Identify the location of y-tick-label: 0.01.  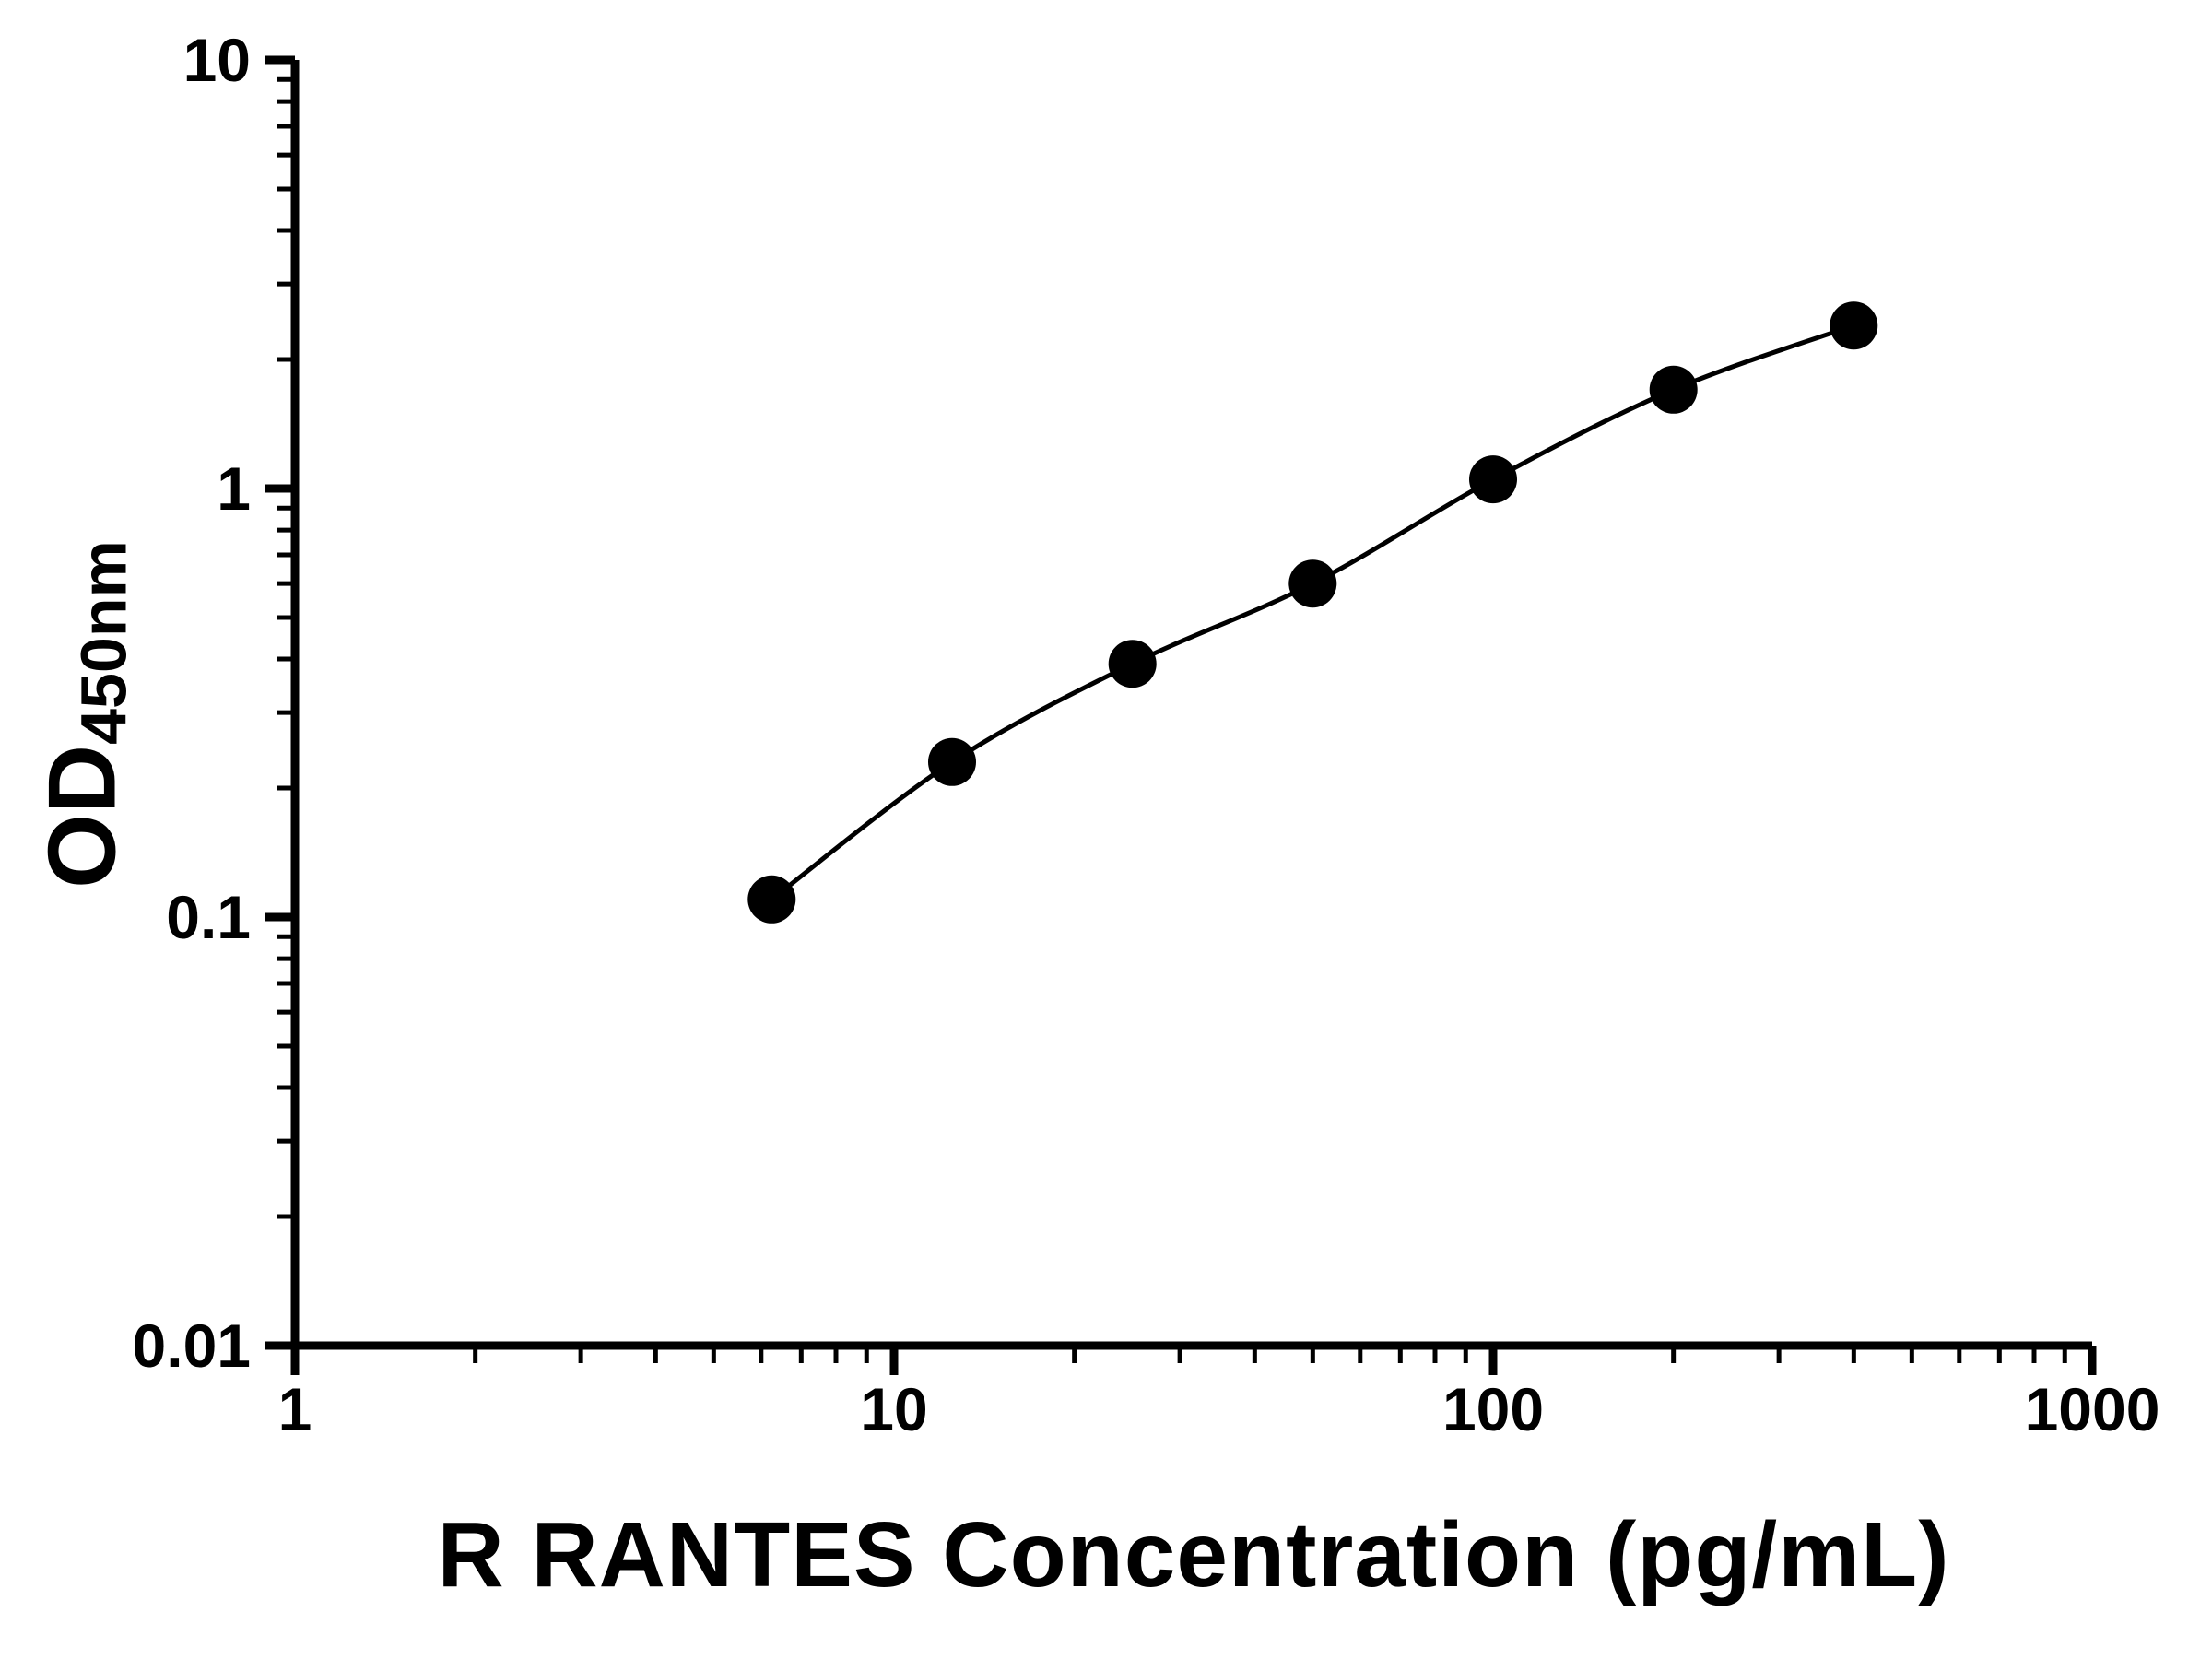
(192, 1346).